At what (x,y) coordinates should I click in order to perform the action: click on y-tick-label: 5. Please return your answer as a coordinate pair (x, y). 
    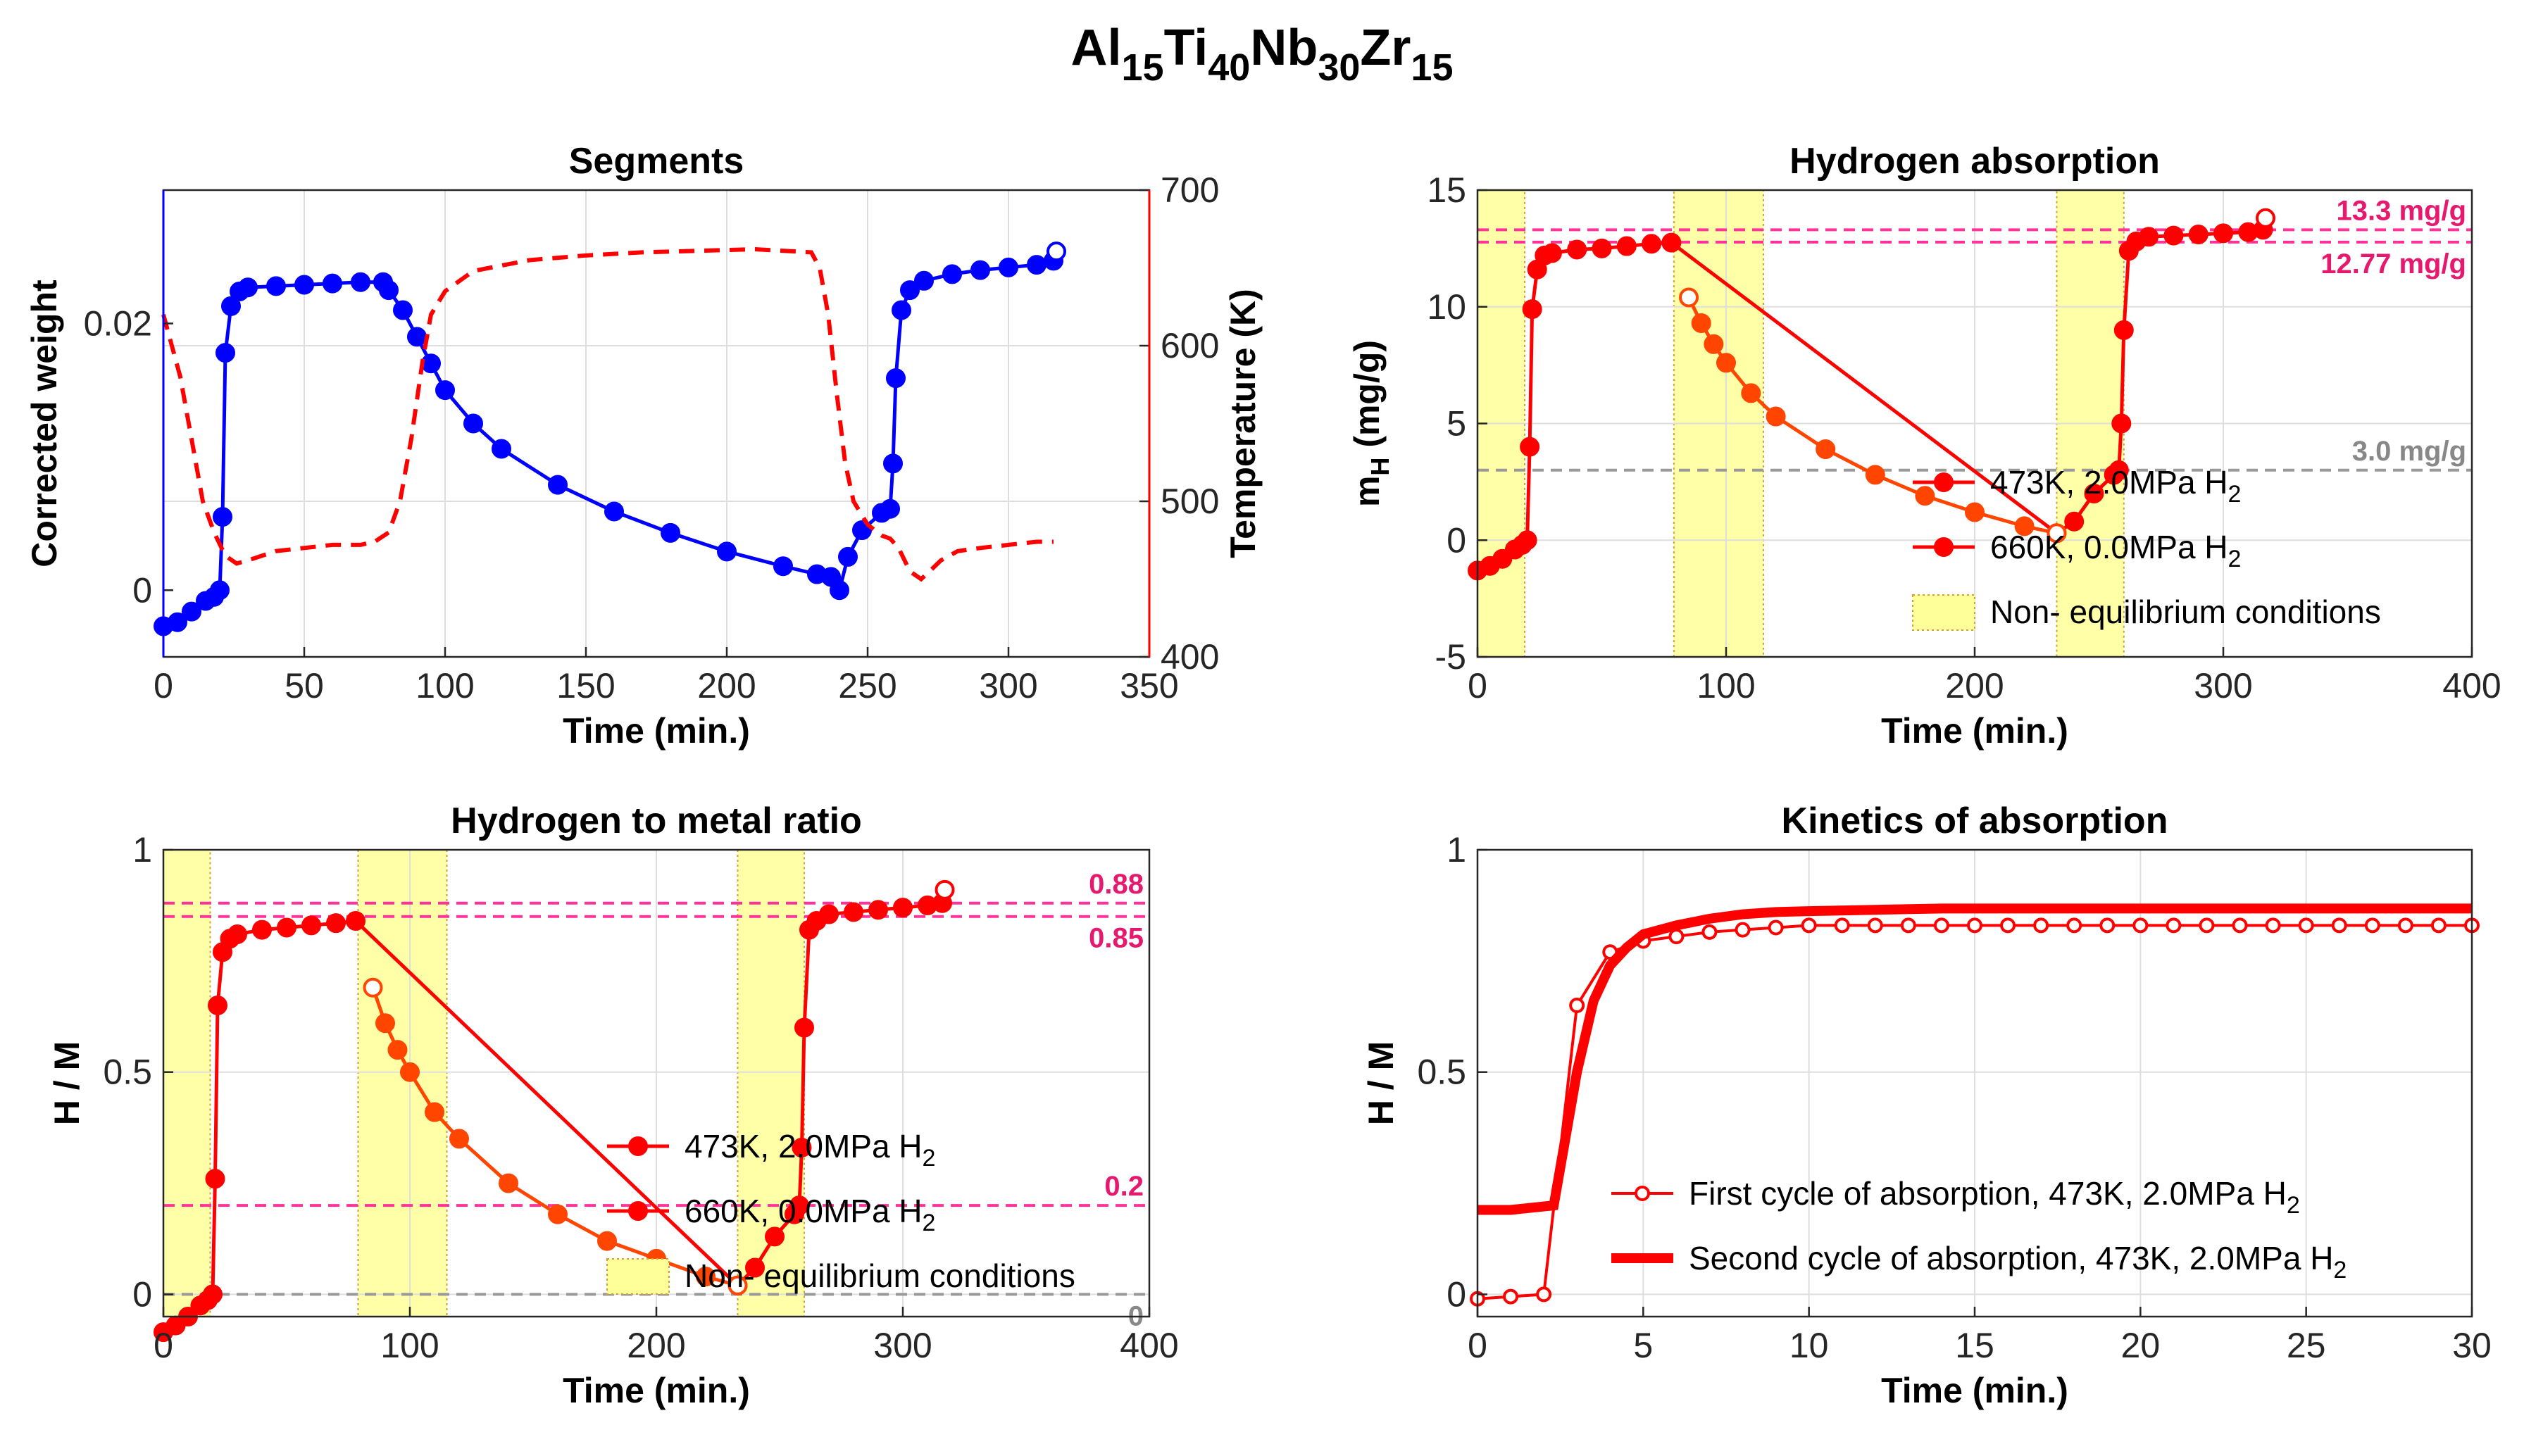
    Looking at the image, I should click on (1456, 424).